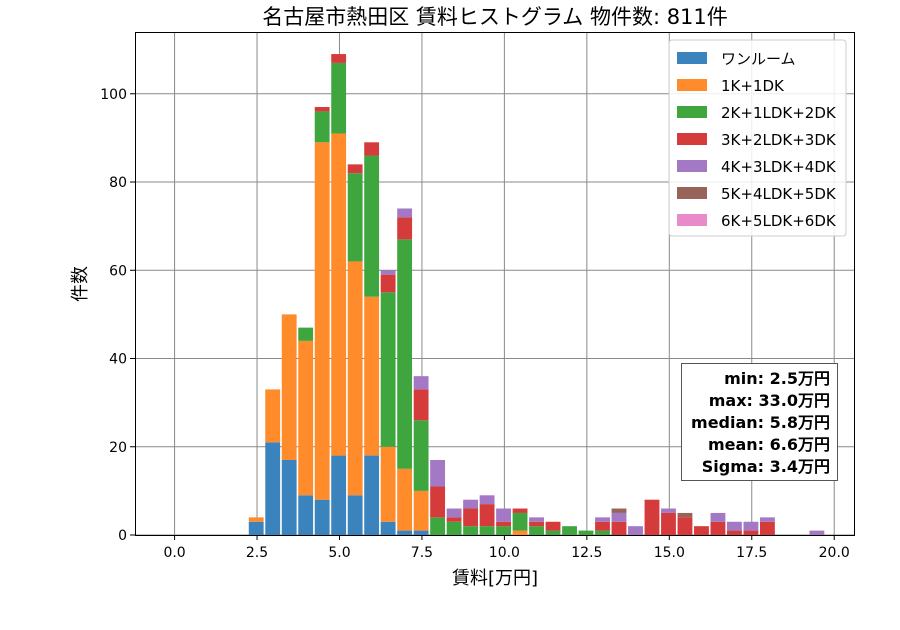 The height and width of the screenshot is (630, 900). Describe the element at coordinates (257, 553) in the screenshot. I see `x-tick-label: 2.5` at that location.